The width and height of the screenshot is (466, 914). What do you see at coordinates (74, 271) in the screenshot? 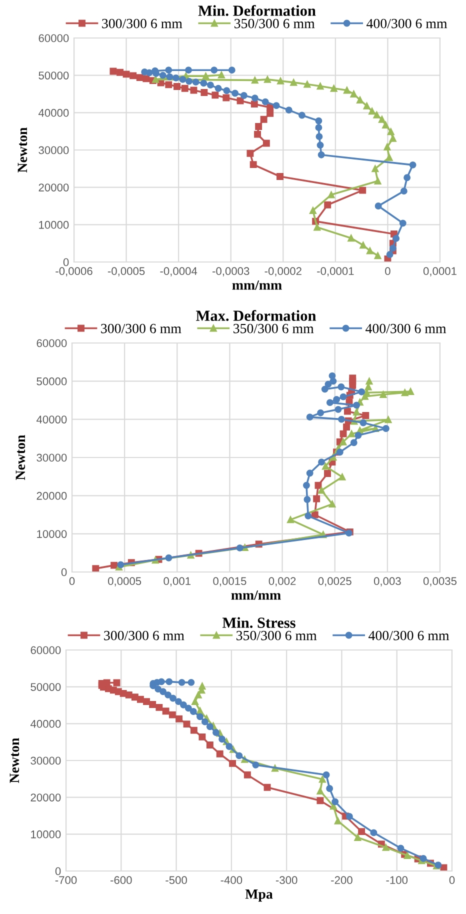
I see `x-tick-label: -0,0006` at bounding box center [74, 271].